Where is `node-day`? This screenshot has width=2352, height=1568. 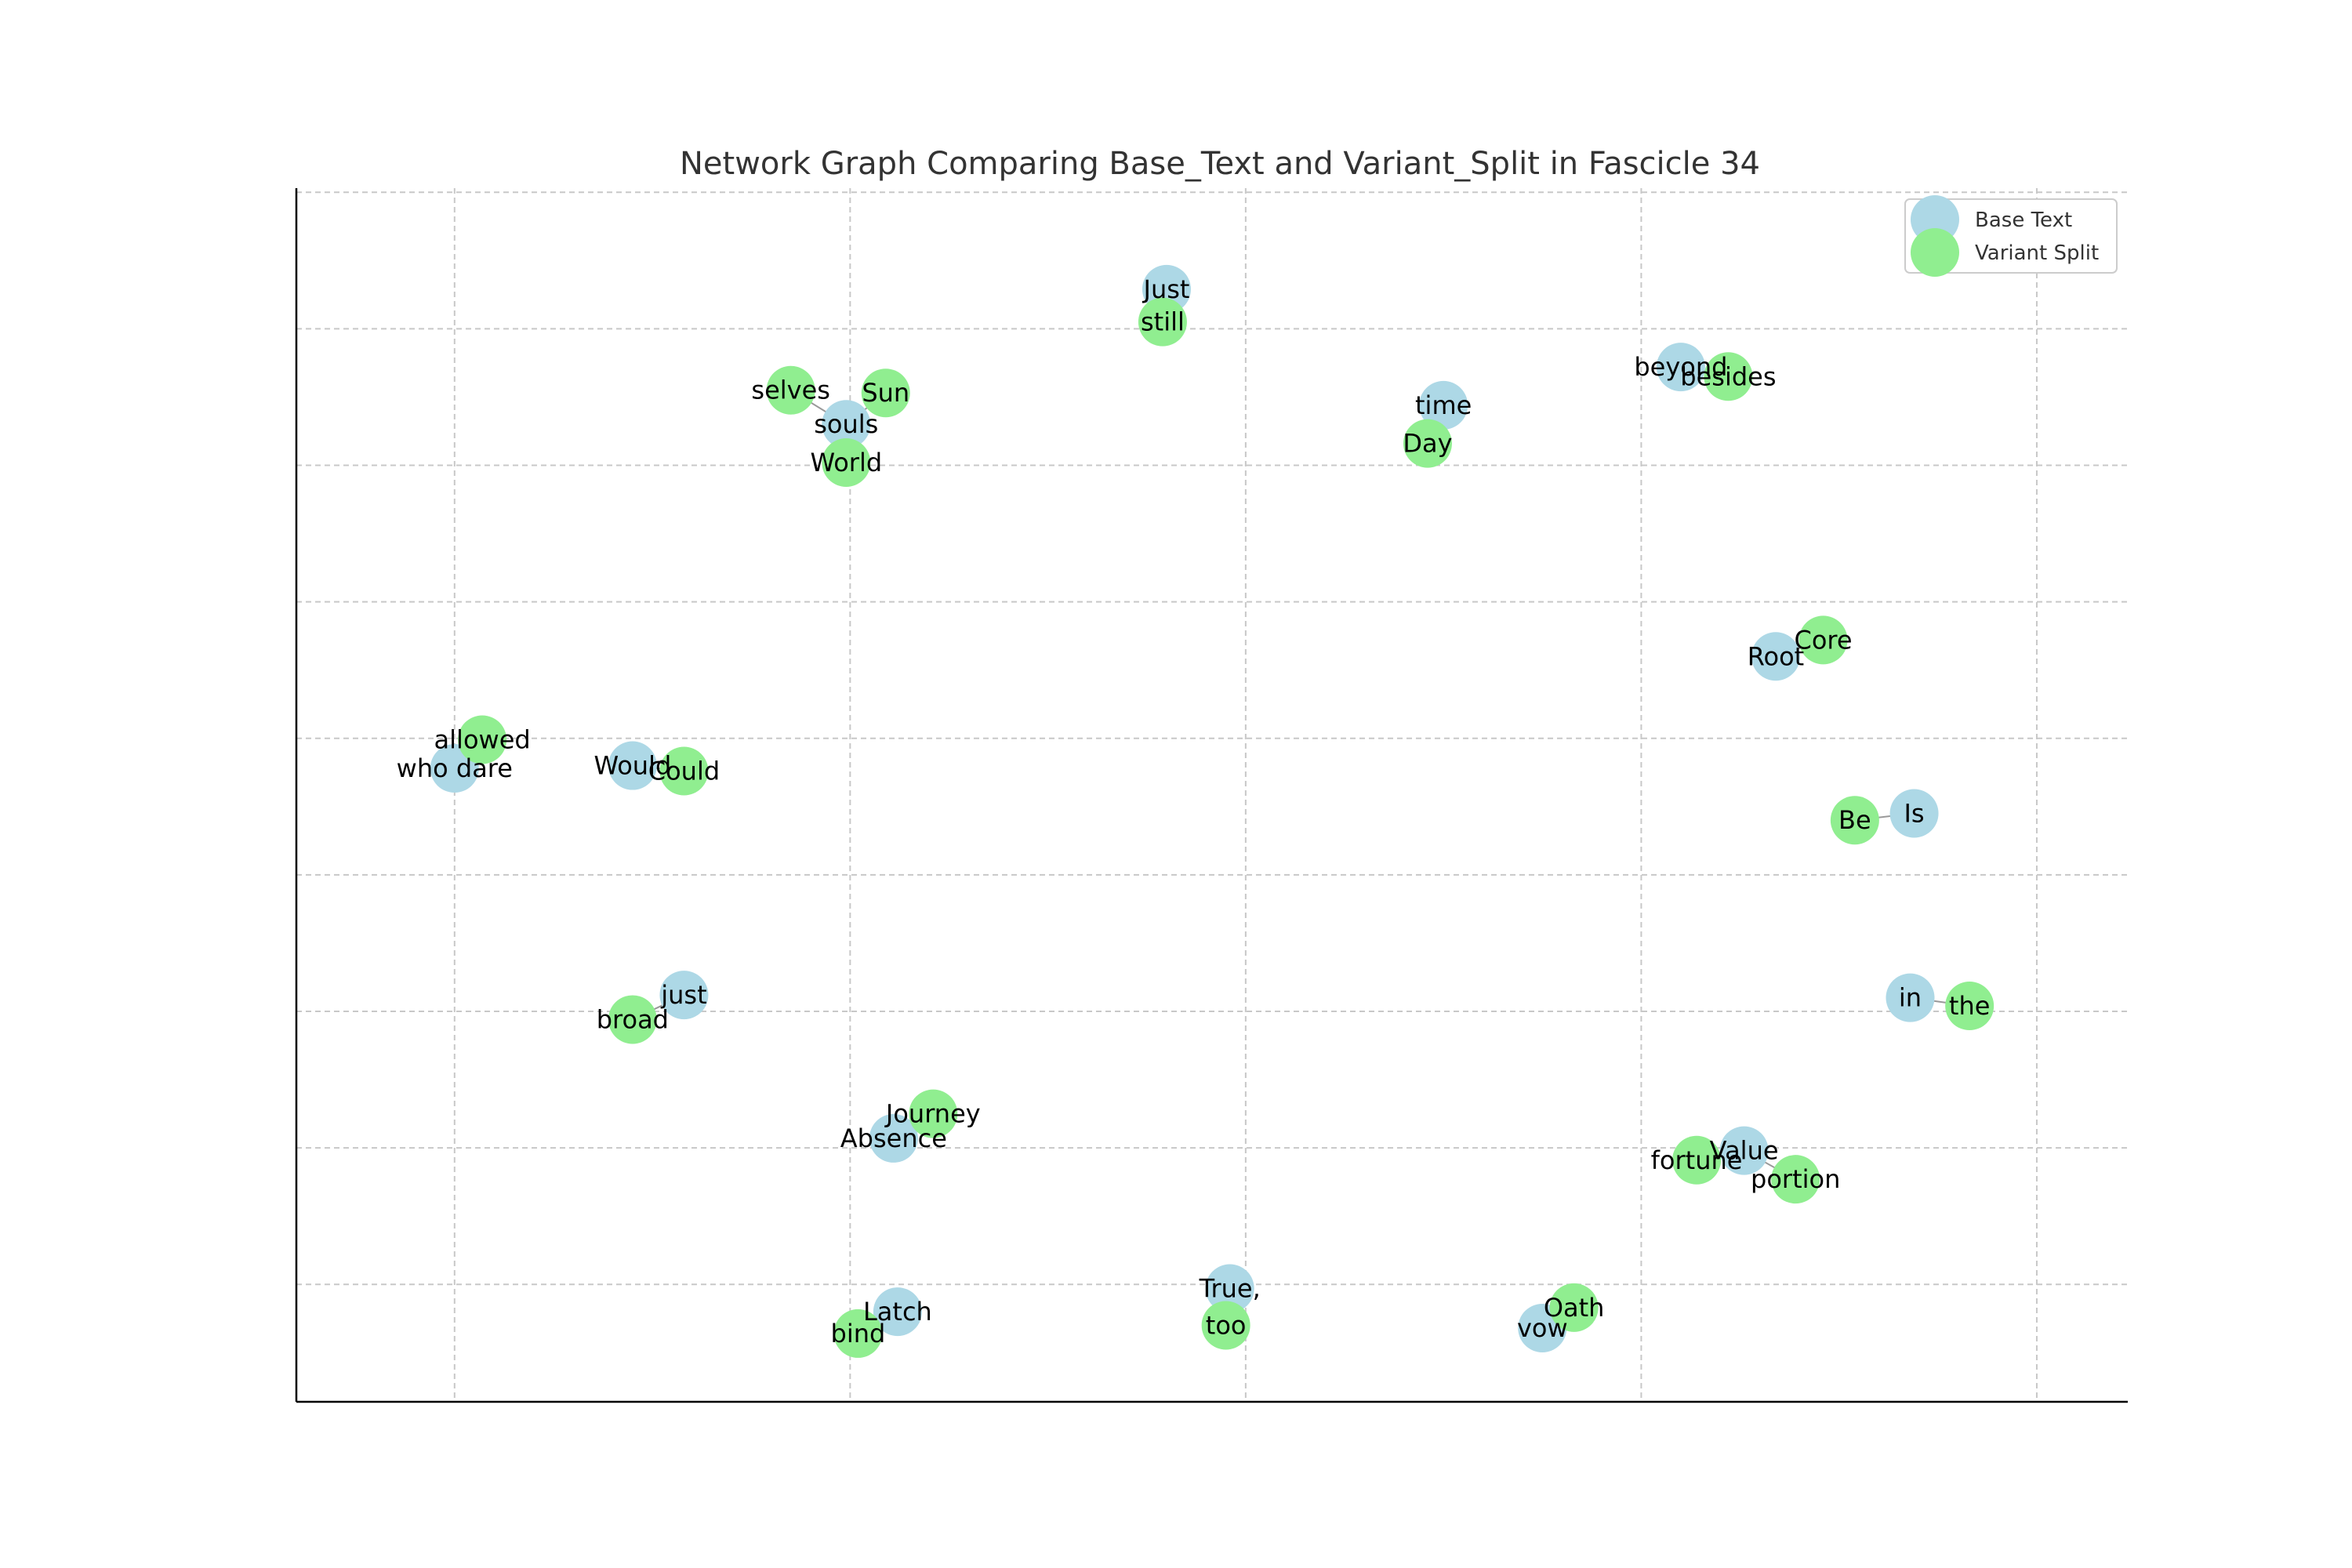 node-day is located at coordinates (1427, 443).